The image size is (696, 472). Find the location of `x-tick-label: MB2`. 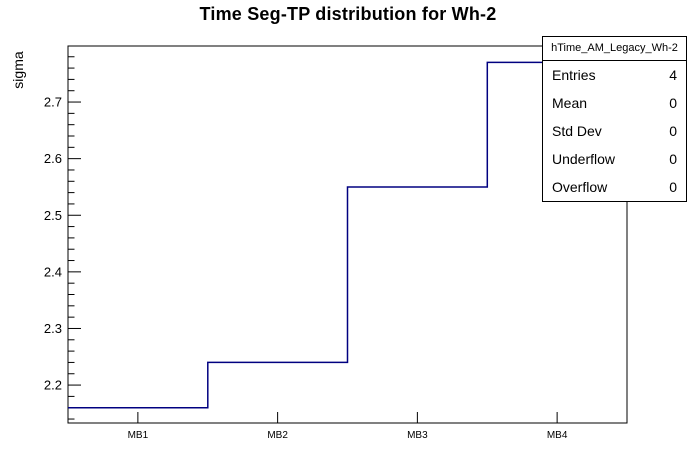

x-tick-label: MB2 is located at coordinates (277, 435).